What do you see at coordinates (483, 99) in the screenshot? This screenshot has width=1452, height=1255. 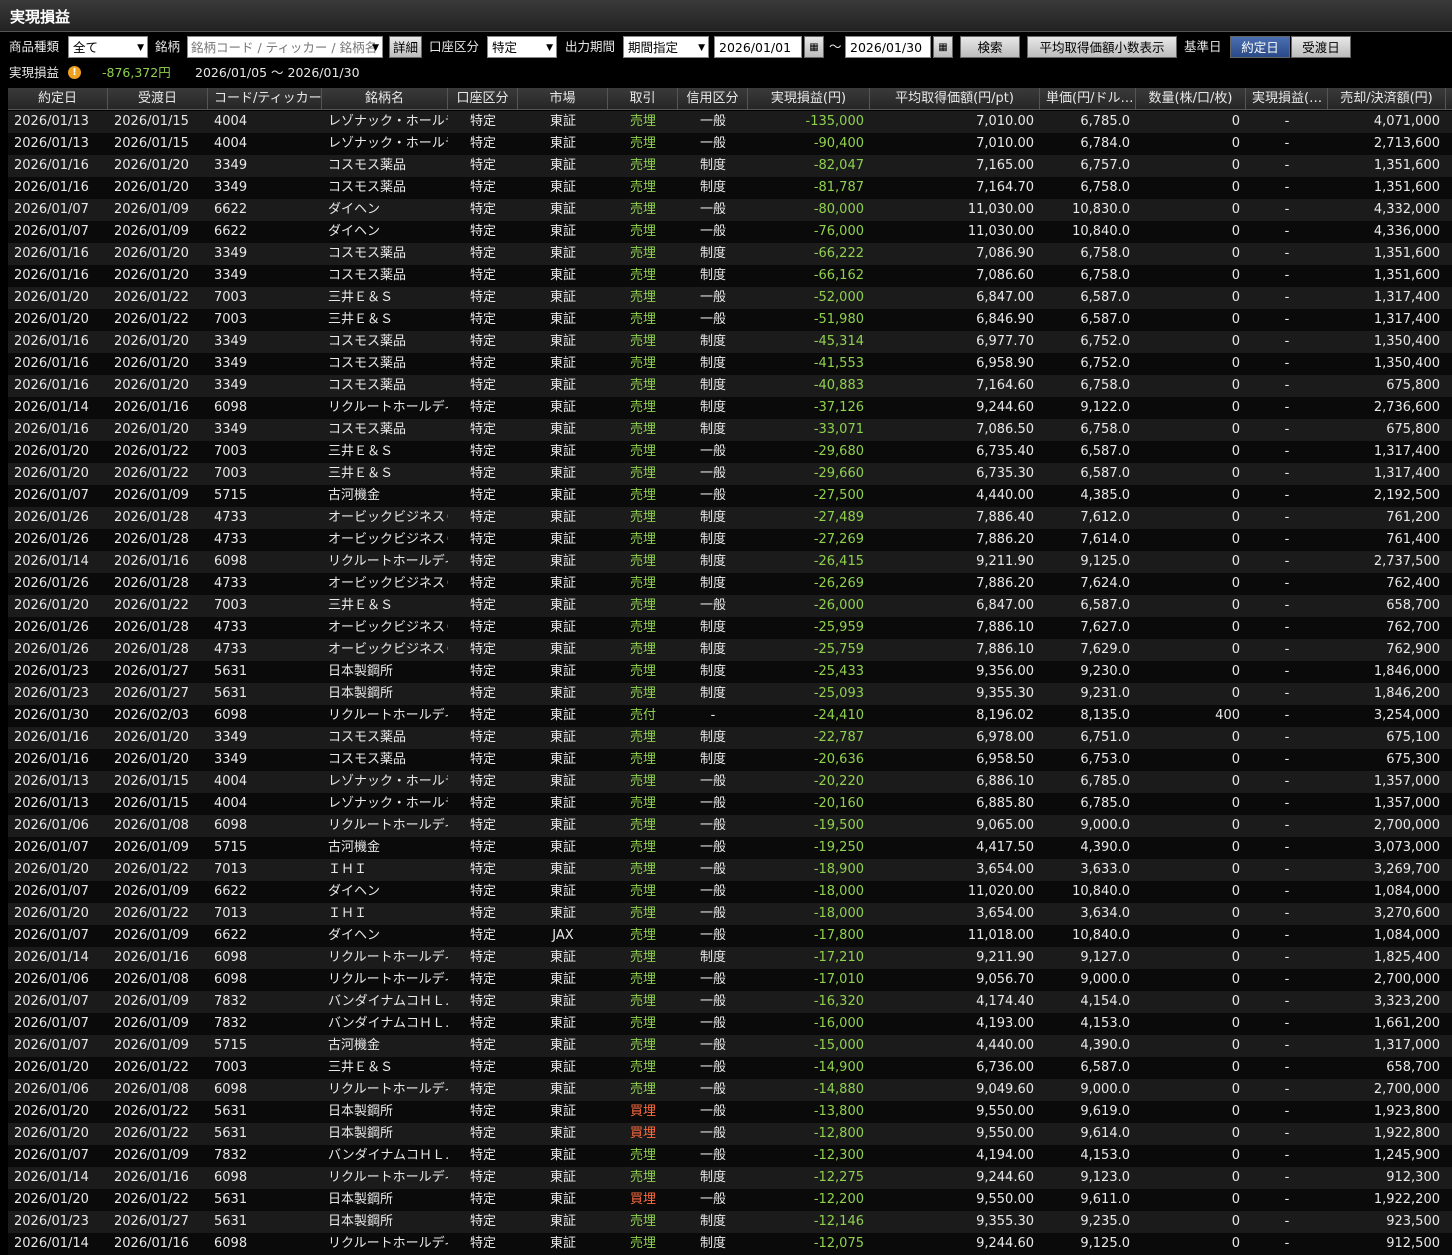 I see `column-header: 口座区分` at bounding box center [483, 99].